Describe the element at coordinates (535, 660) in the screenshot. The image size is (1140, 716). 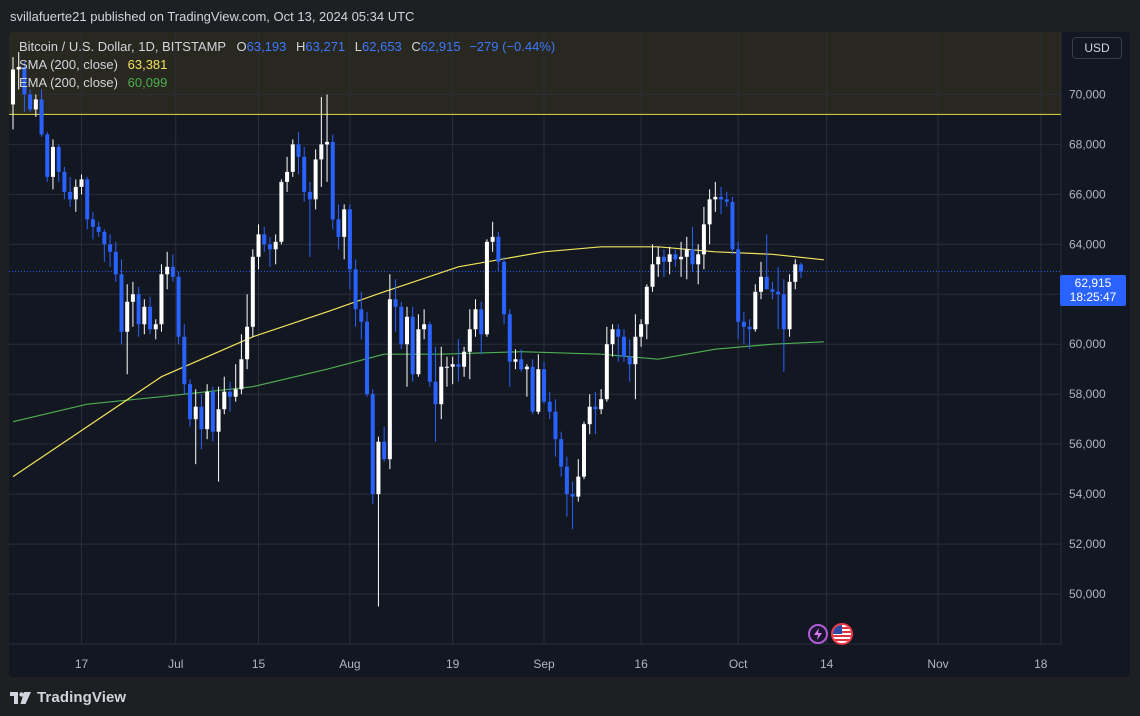
I see `time-axis-panel` at that location.